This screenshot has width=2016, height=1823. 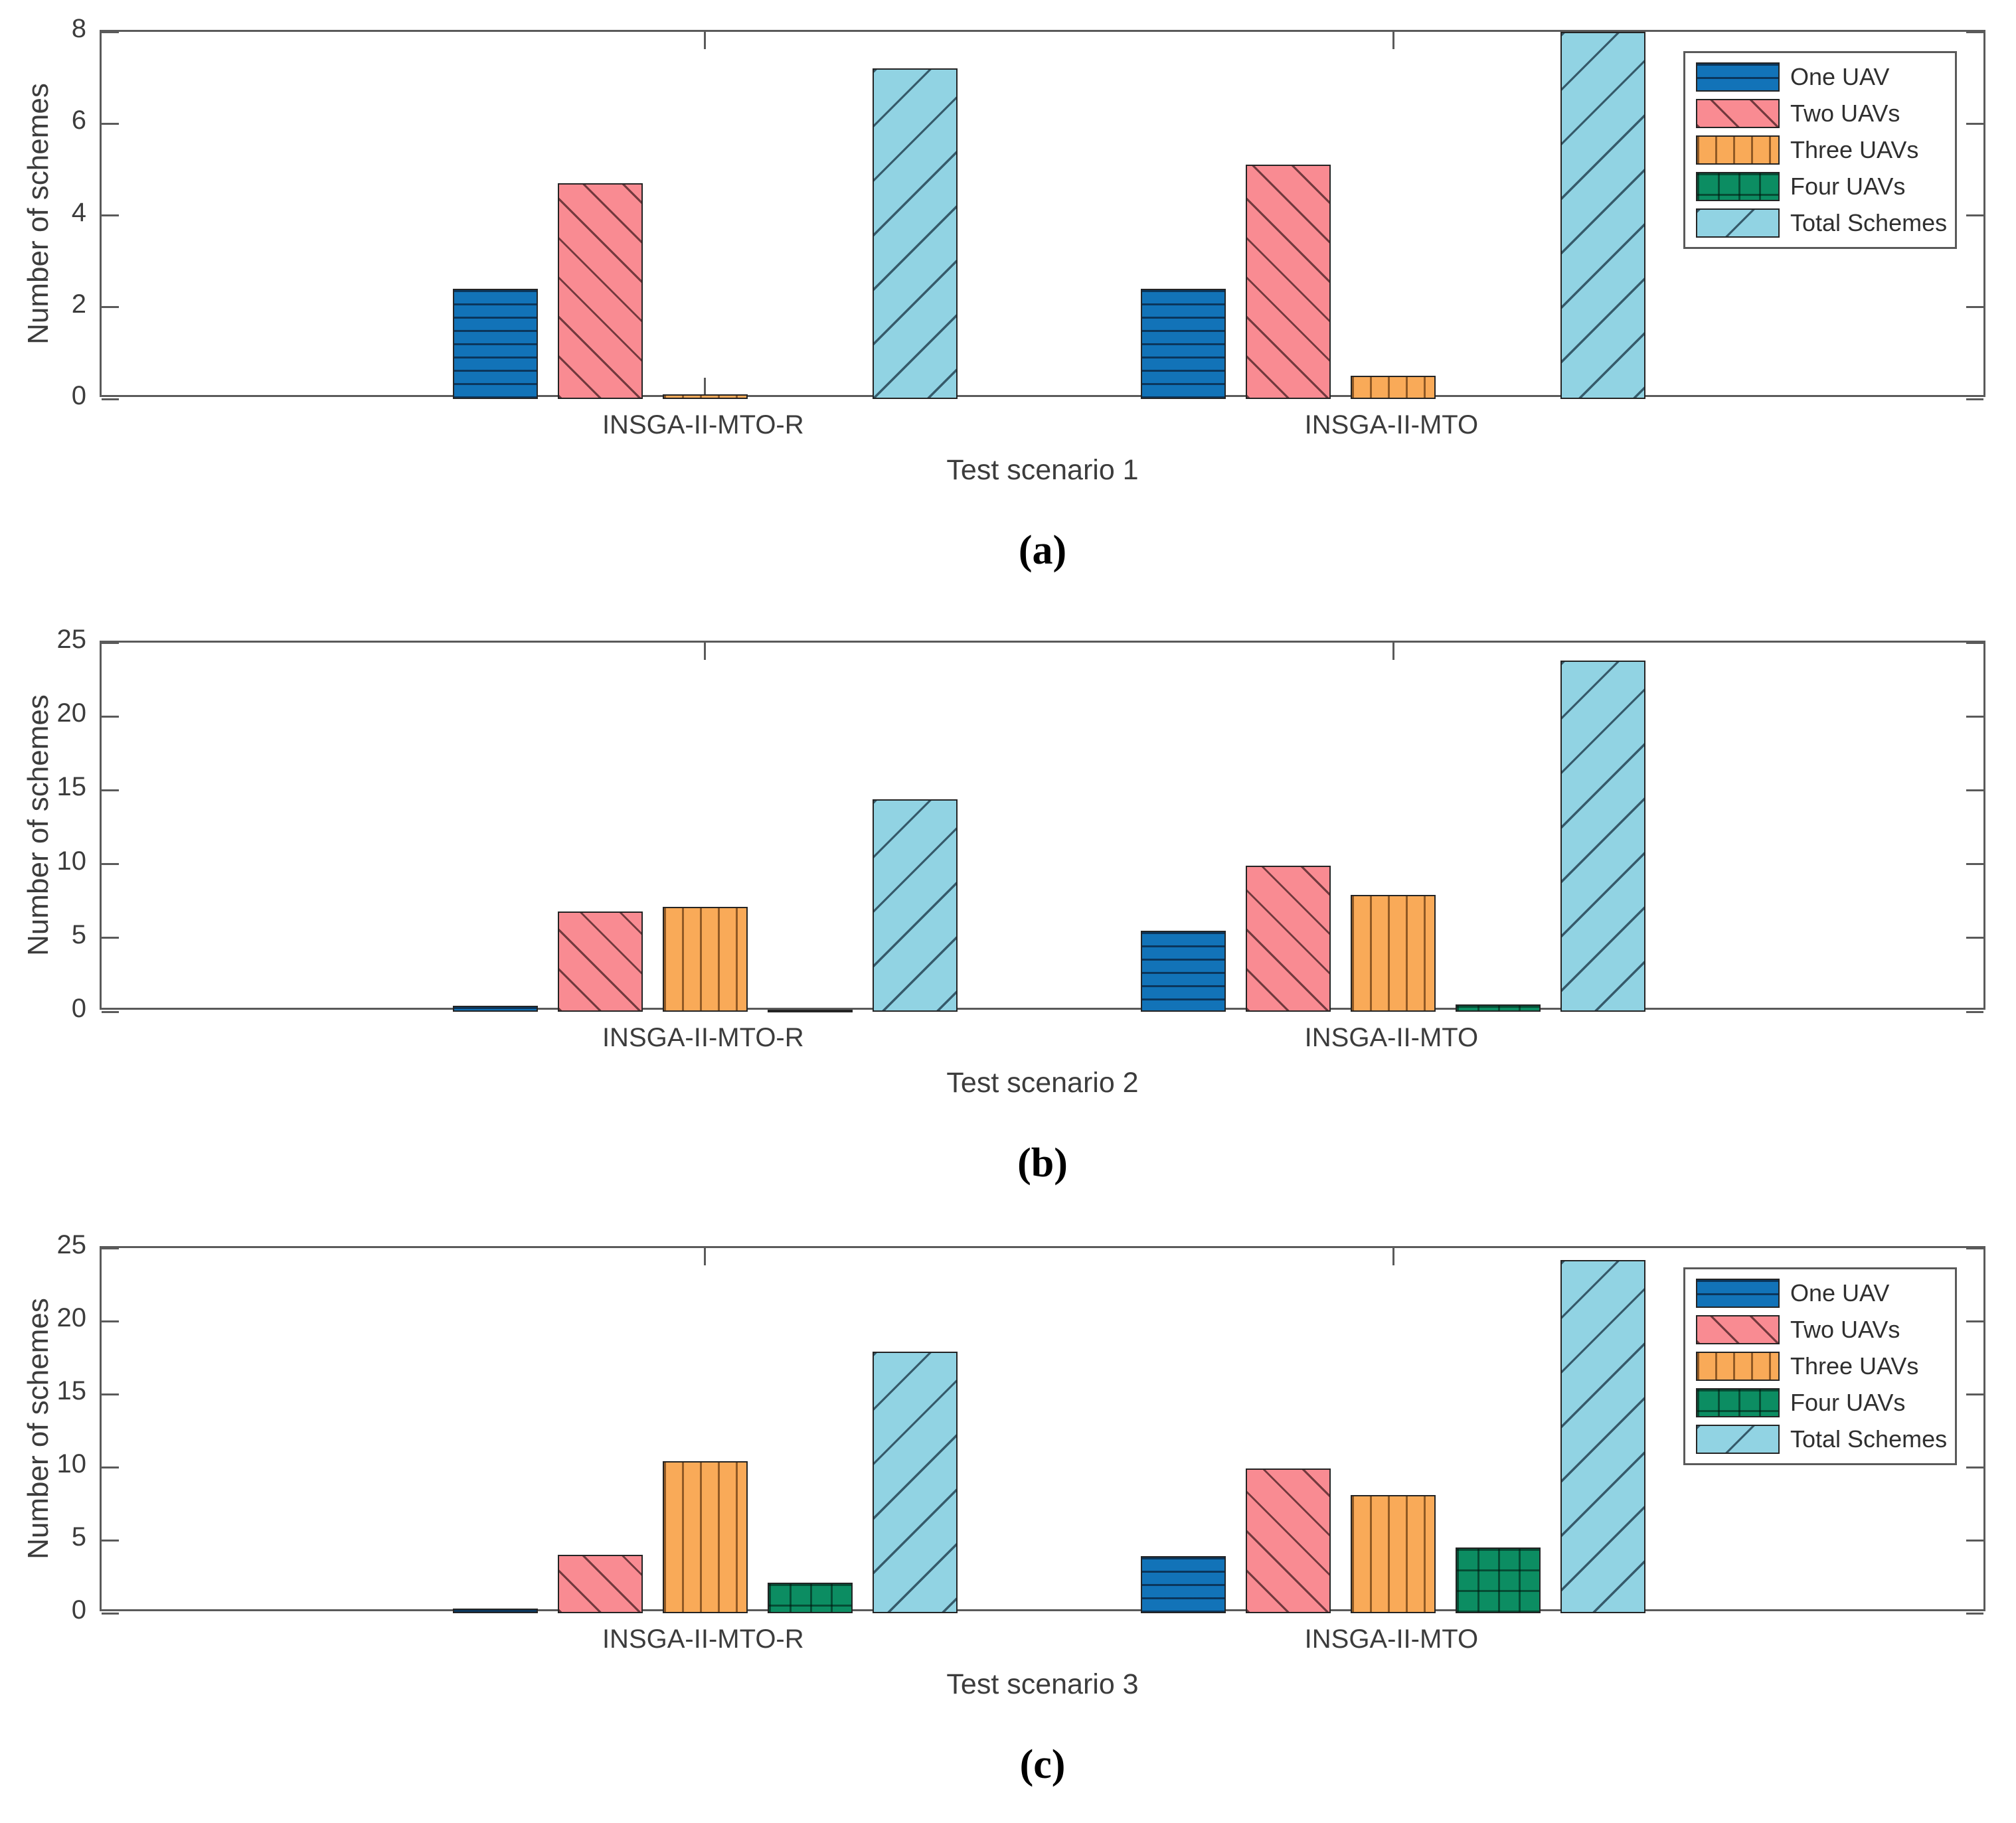 What do you see at coordinates (1042, 1163) in the screenshot?
I see `subfigure-caption-b: (b)` at bounding box center [1042, 1163].